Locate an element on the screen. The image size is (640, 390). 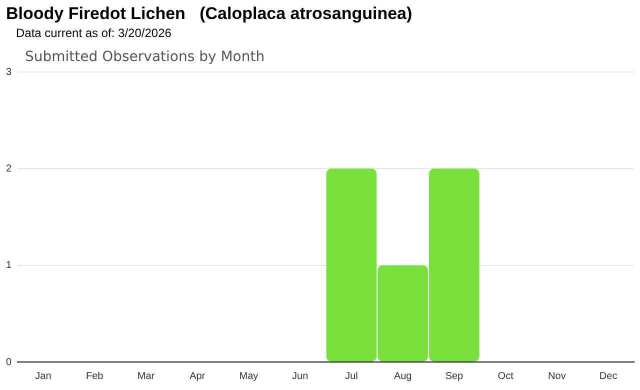
y-tick-label: 0 is located at coordinates (9, 362).